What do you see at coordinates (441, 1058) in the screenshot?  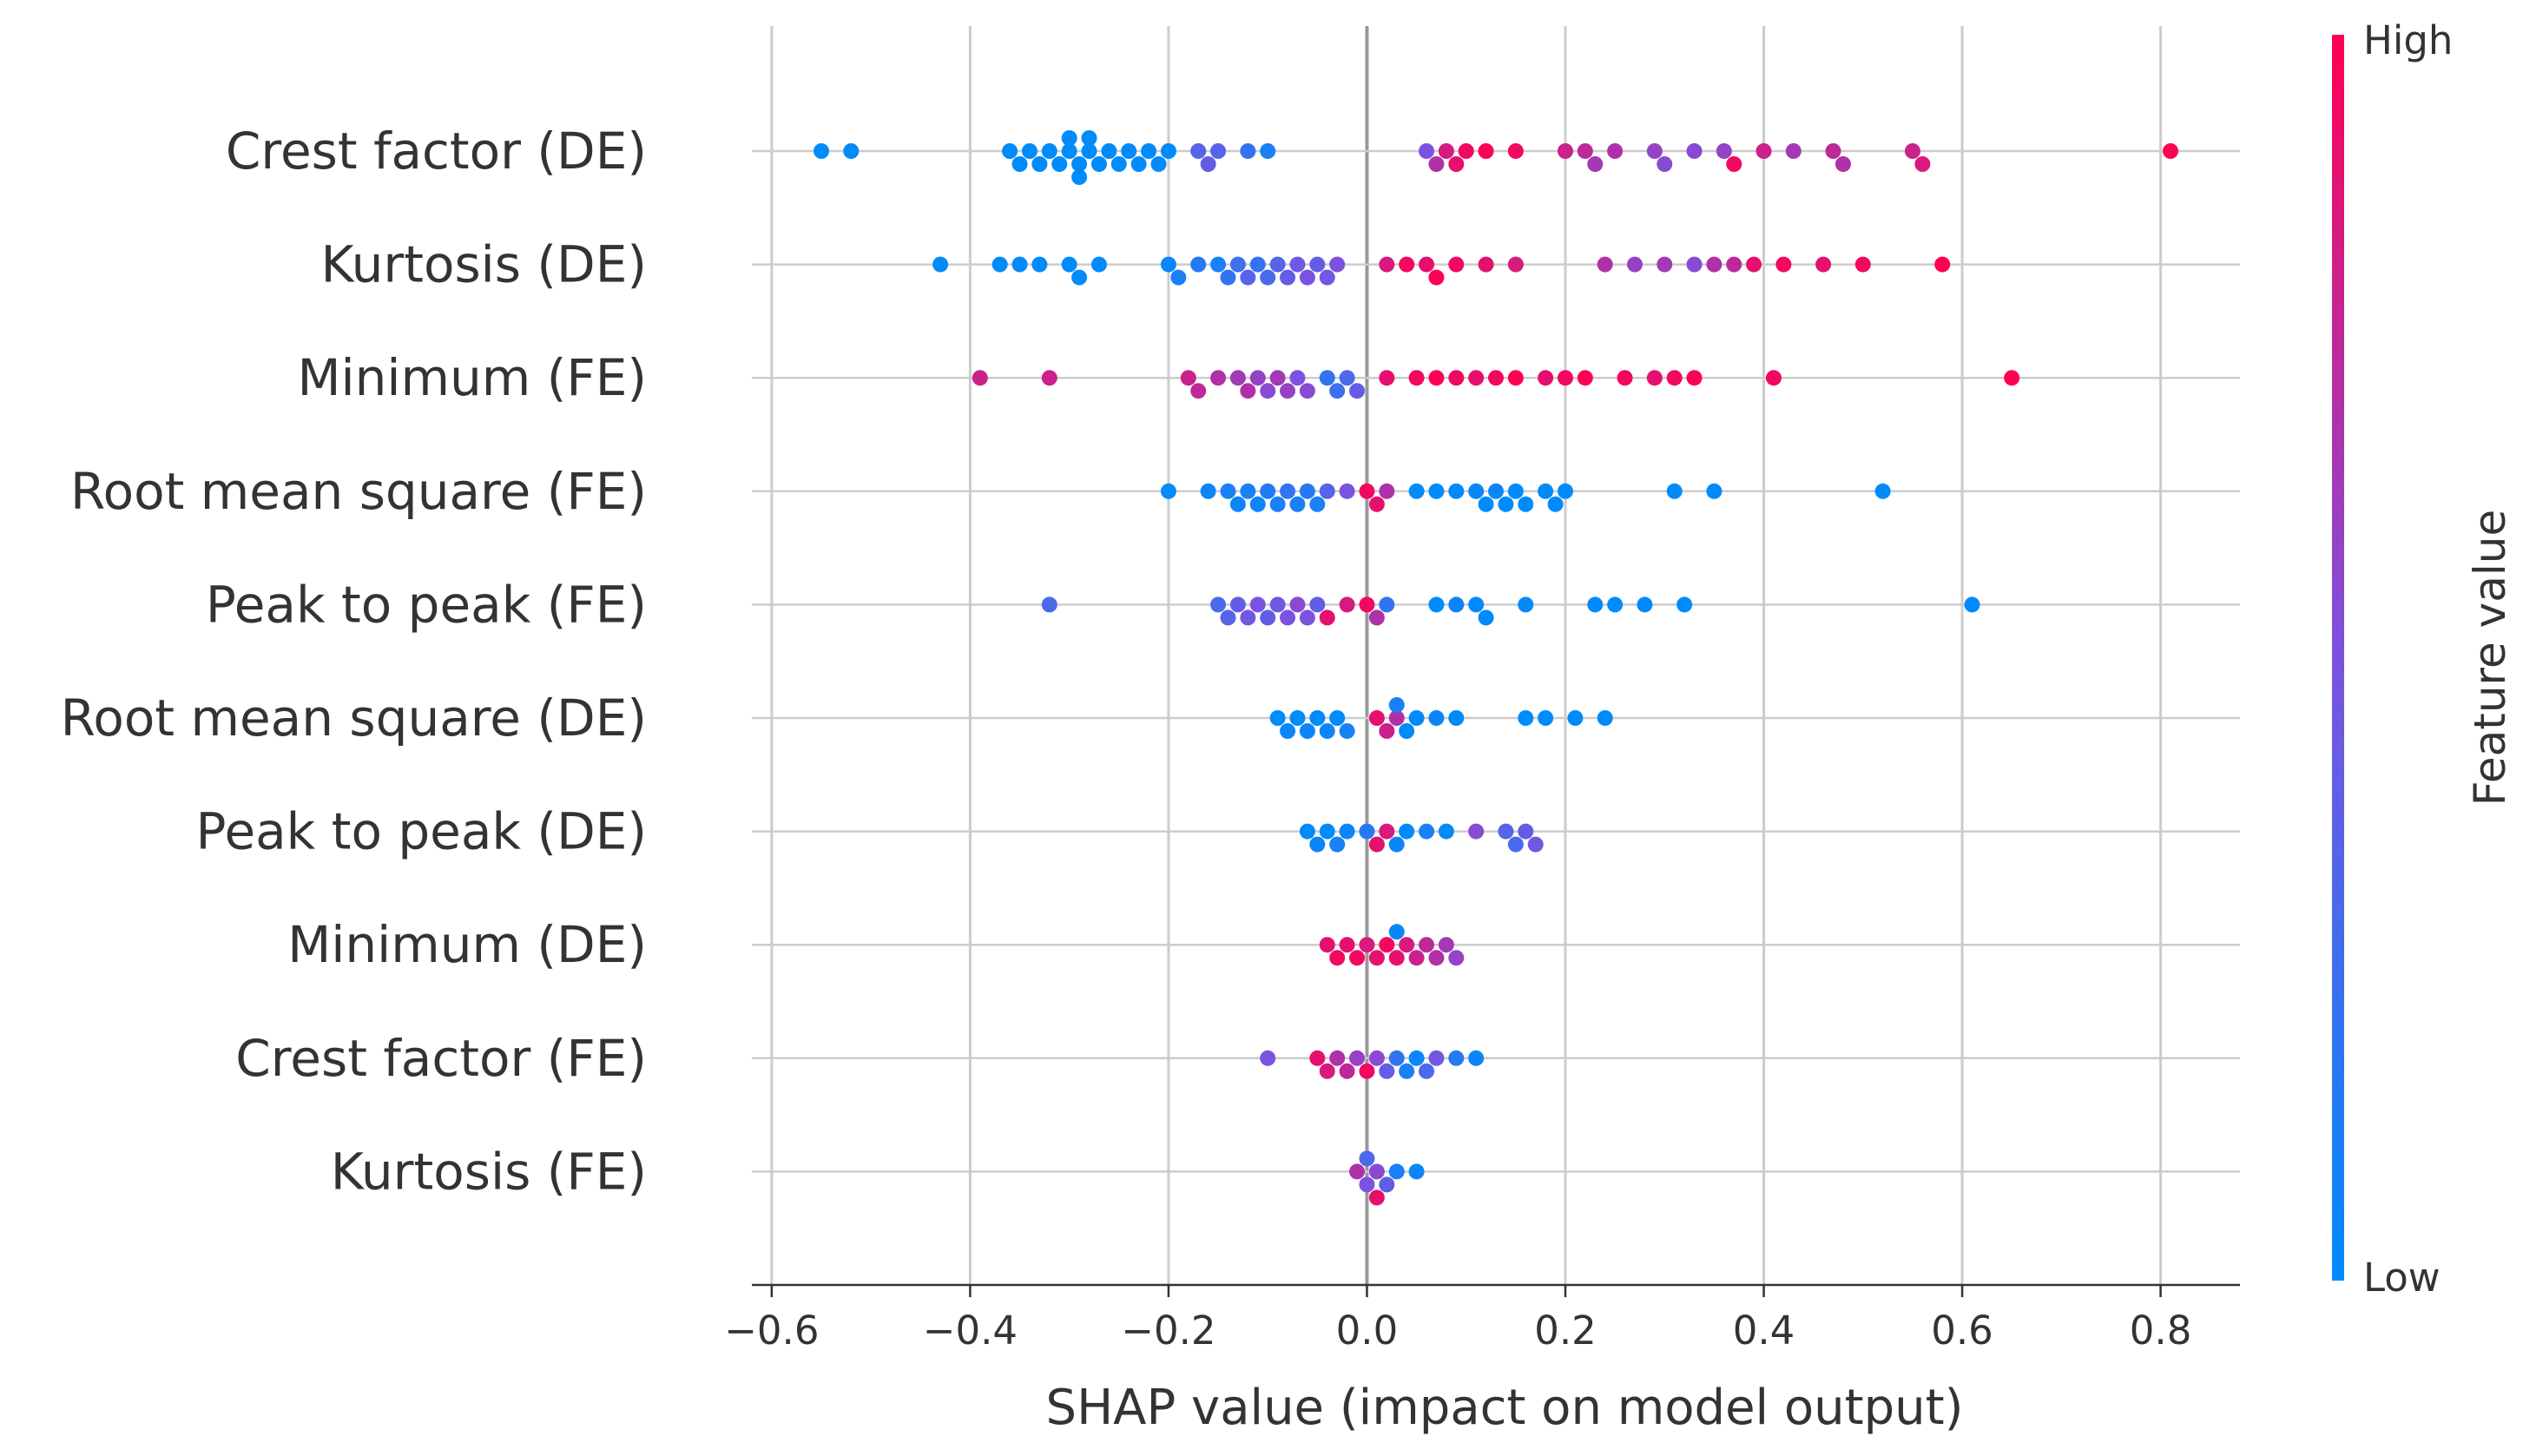 I see `feature-label: Crest factor (FE)` at bounding box center [441, 1058].